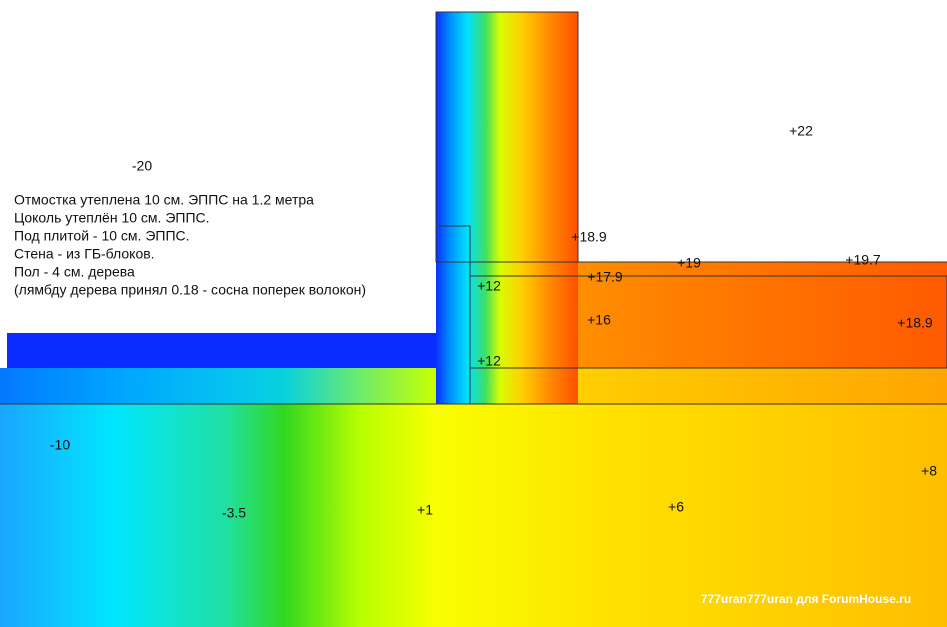 This screenshot has width=947, height=627. I want to click on temp-label: +19.7, so click(863, 260).